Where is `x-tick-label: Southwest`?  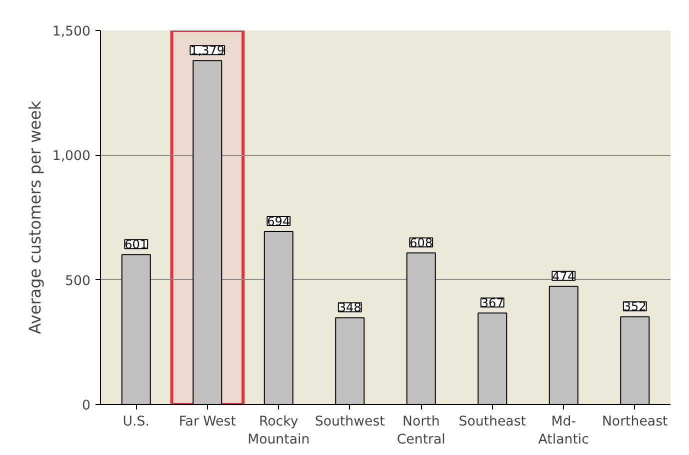 x-tick-label: Southwest is located at coordinates (349, 422).